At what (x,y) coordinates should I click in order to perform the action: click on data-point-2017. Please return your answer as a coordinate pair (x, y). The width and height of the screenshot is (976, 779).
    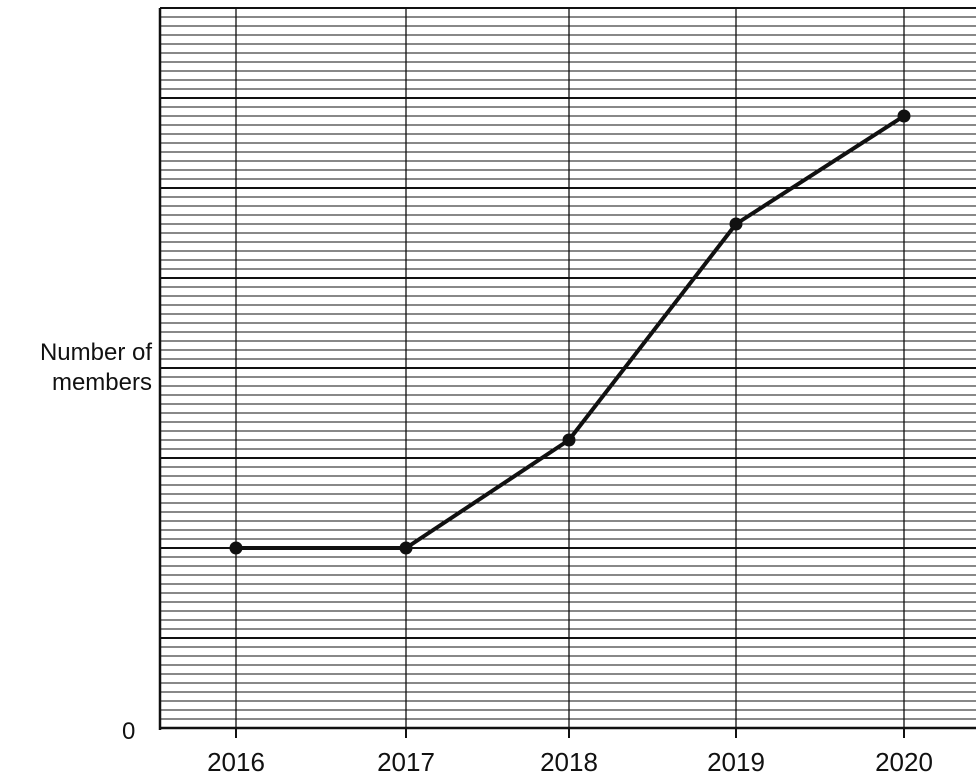
    Looking at the image, I should click on (406, 548).